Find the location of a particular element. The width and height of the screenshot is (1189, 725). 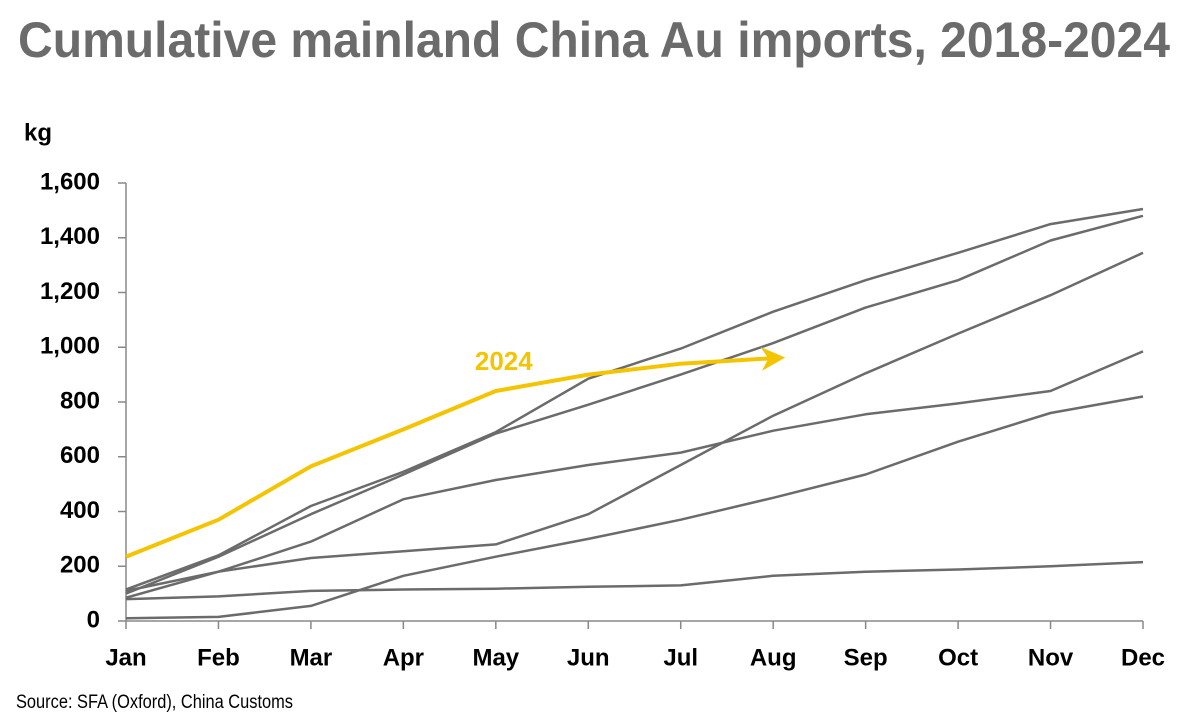

x-tick-label: Apr is located at coordinates (403, 657).